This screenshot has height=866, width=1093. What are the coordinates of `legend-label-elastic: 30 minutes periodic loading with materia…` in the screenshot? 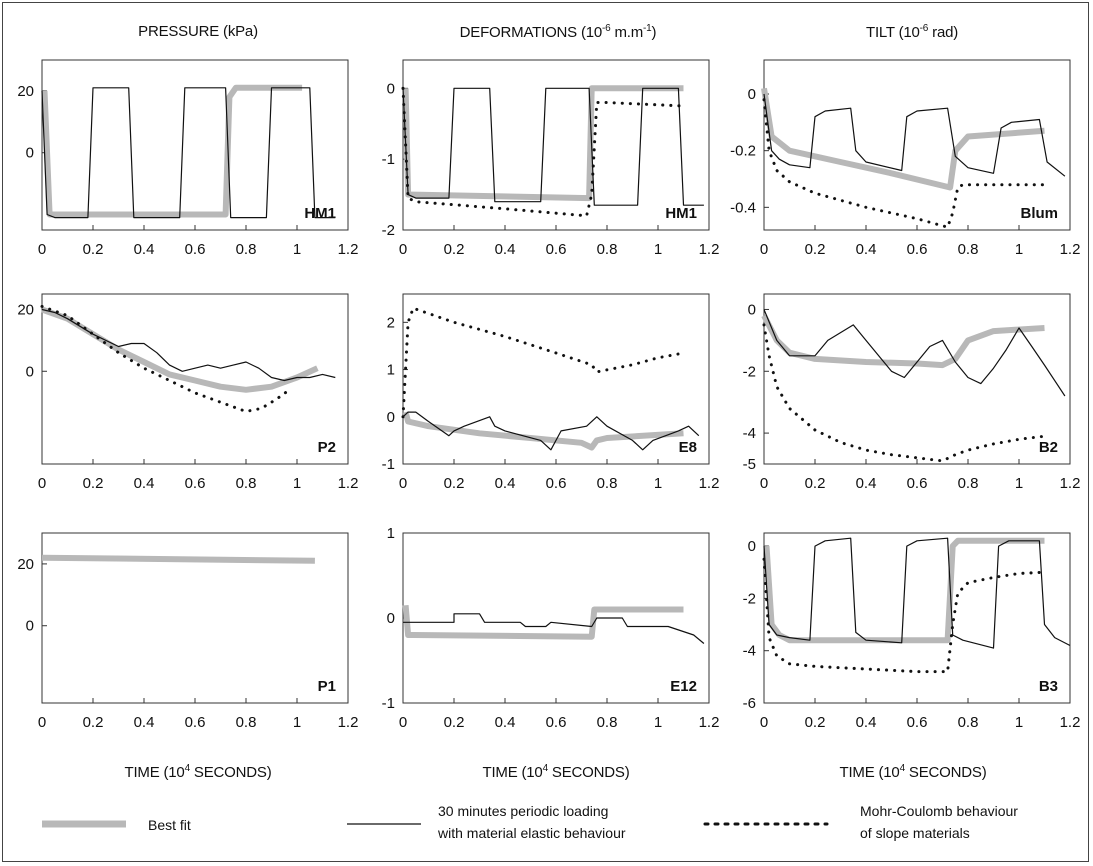 It's located at (532, 822).